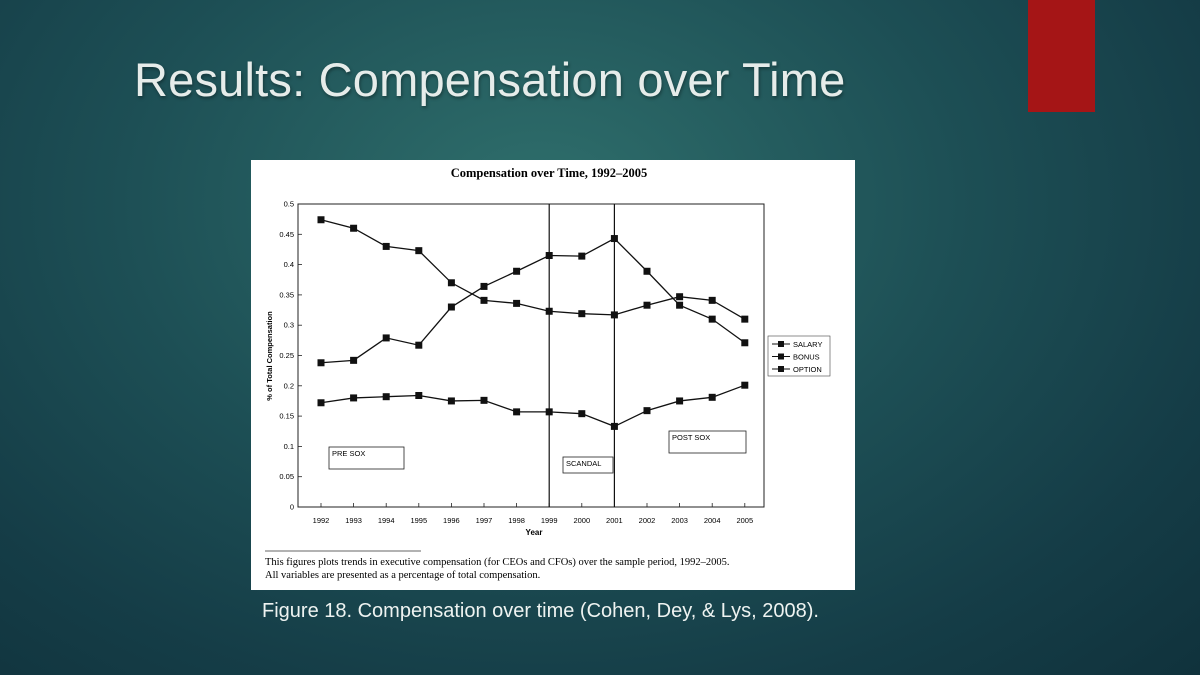  I want to click on y-axis: 0 0.05 0.1 0.15 0.2 0.25 0.3 0.35 0.4 0.45 0.5, so click(290, 356).